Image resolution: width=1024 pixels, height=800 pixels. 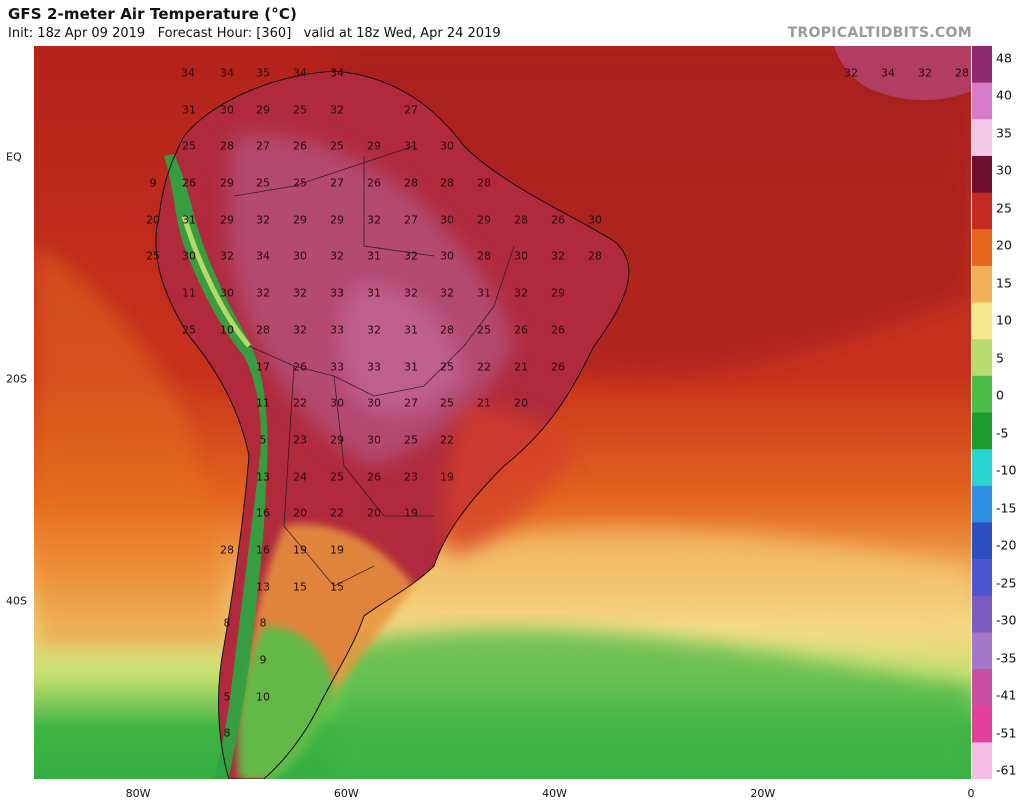 What do you see at coordinates (1006, 545) in the screenshot?
I see `colorbar-label: -20` at bounding box center [1006, 545].